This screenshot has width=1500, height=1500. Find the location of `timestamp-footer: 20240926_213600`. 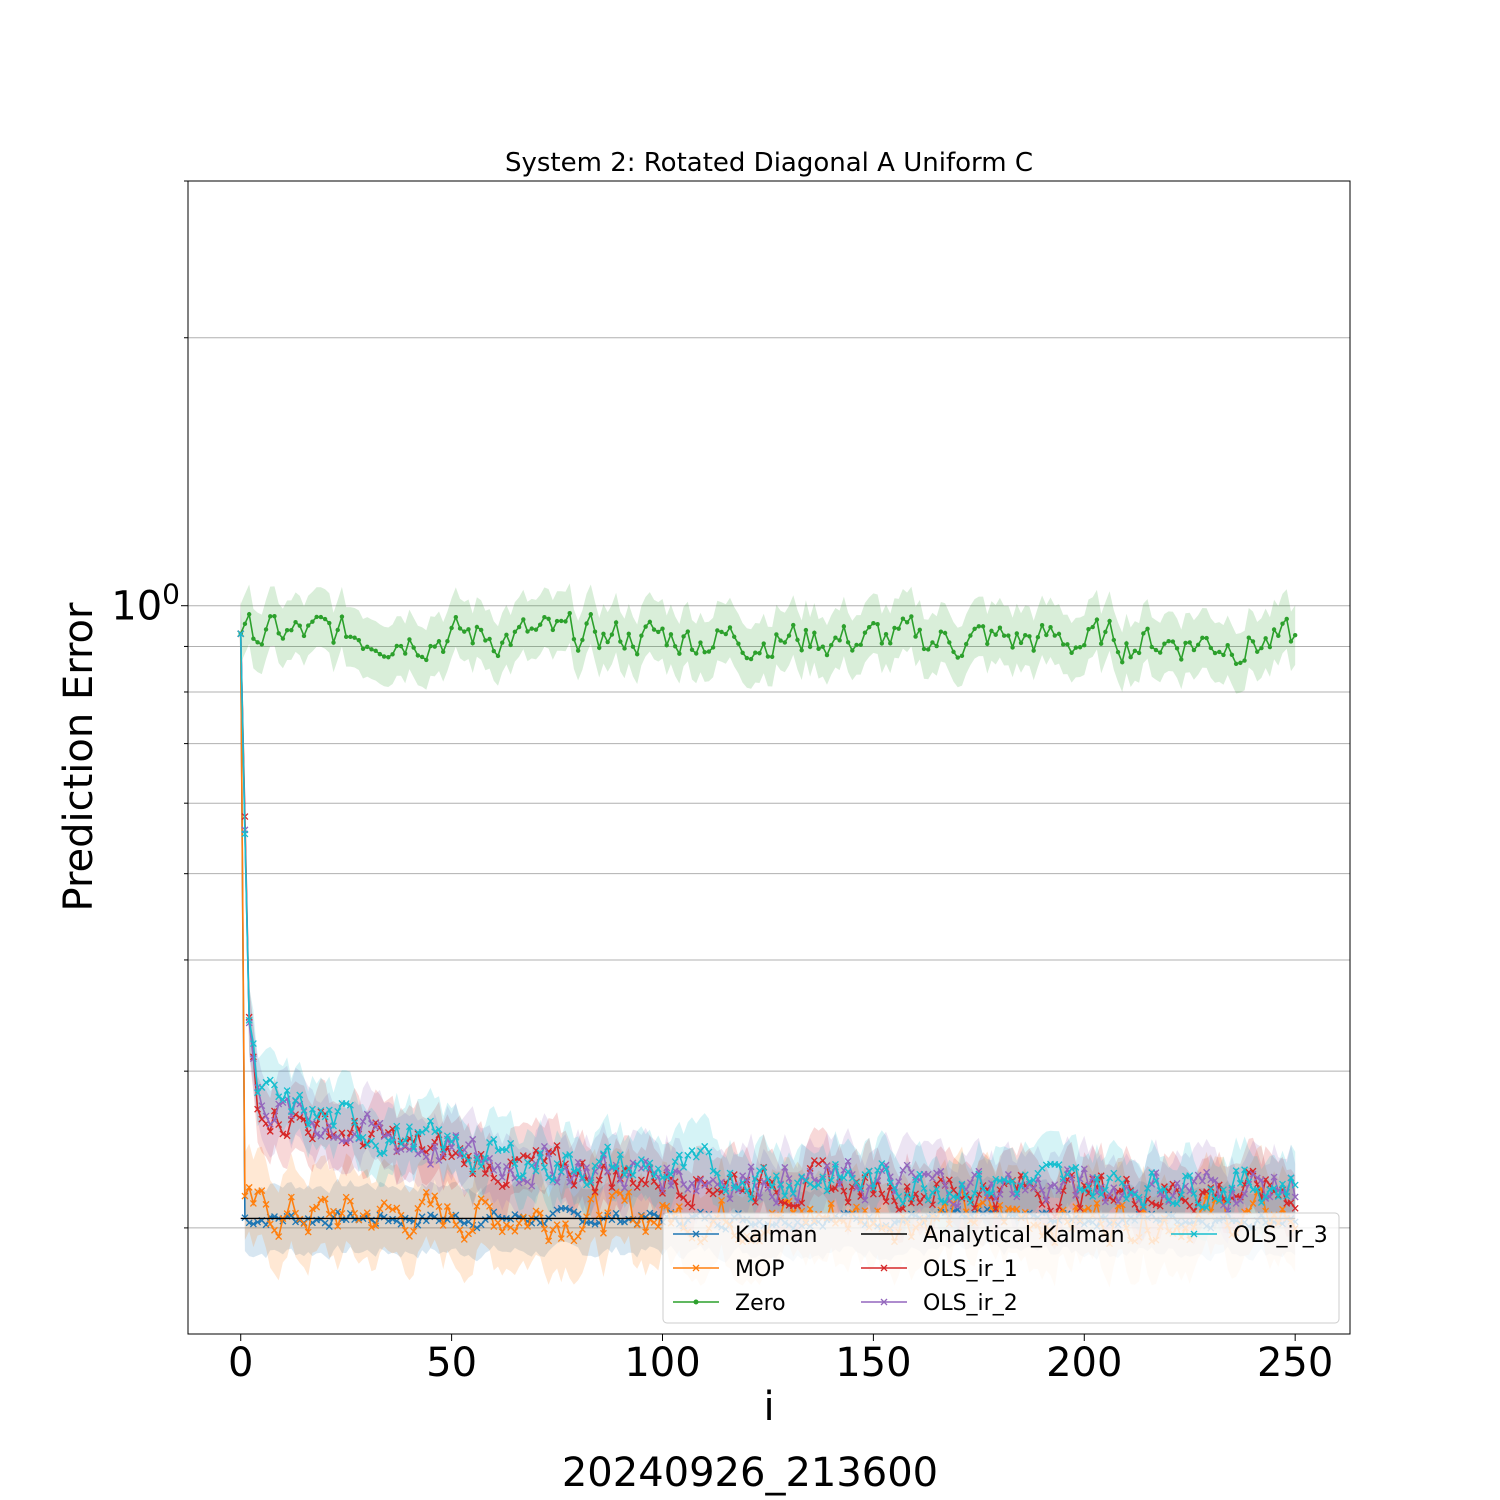

timestamp-footer: 20240926_213600 is located at coordinates (750, 1473).